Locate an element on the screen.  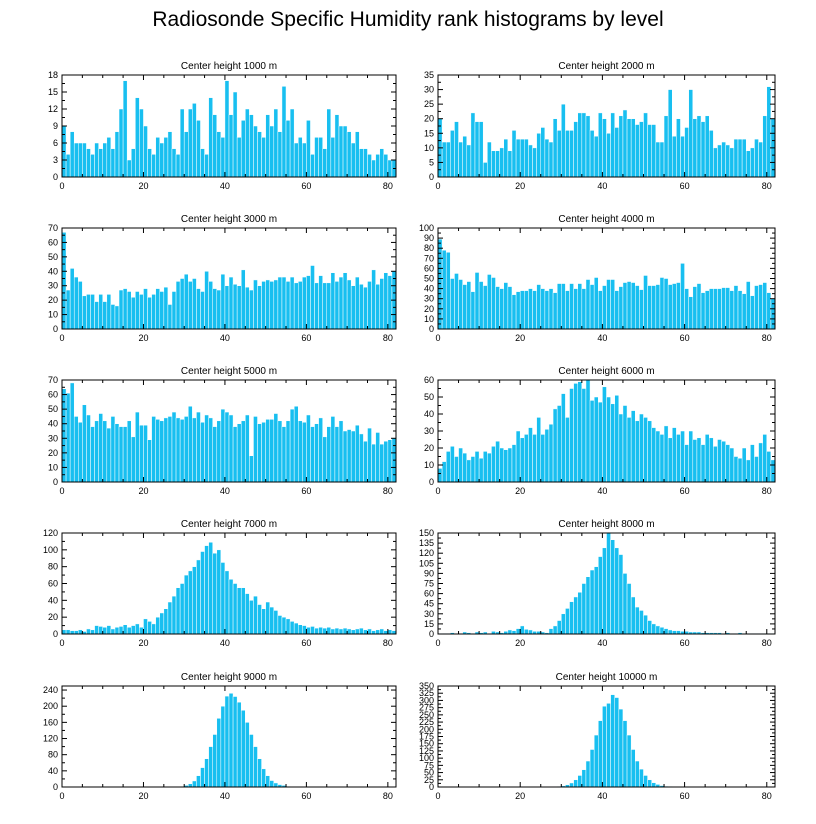
x-tick-label: 80 is located at coordinates (767, 186).